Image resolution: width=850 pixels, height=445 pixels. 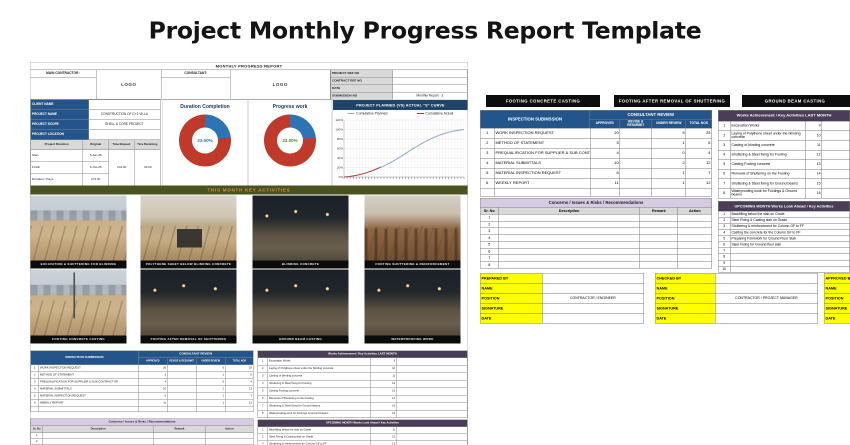 What do you see at coordinates (124, 105) in the screenshot?
I see `info-value` at bounding box center [124, 105].